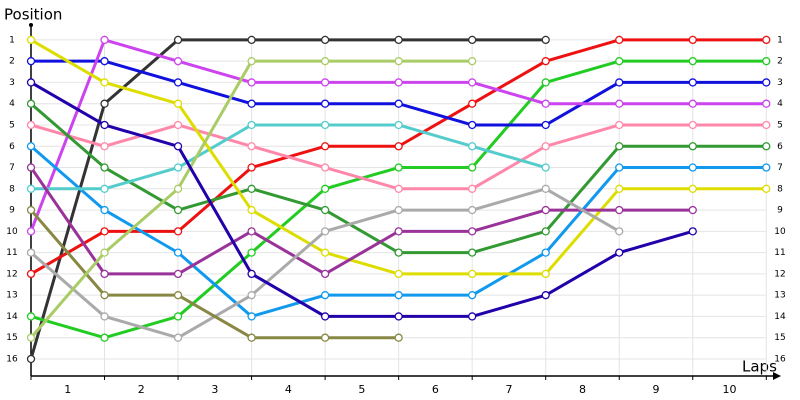 The width and height of the screenshot is (800, 400). Describe the element at coordinates (12, 147) in the screenshot. I see `y-tick-label: 6` at that location.